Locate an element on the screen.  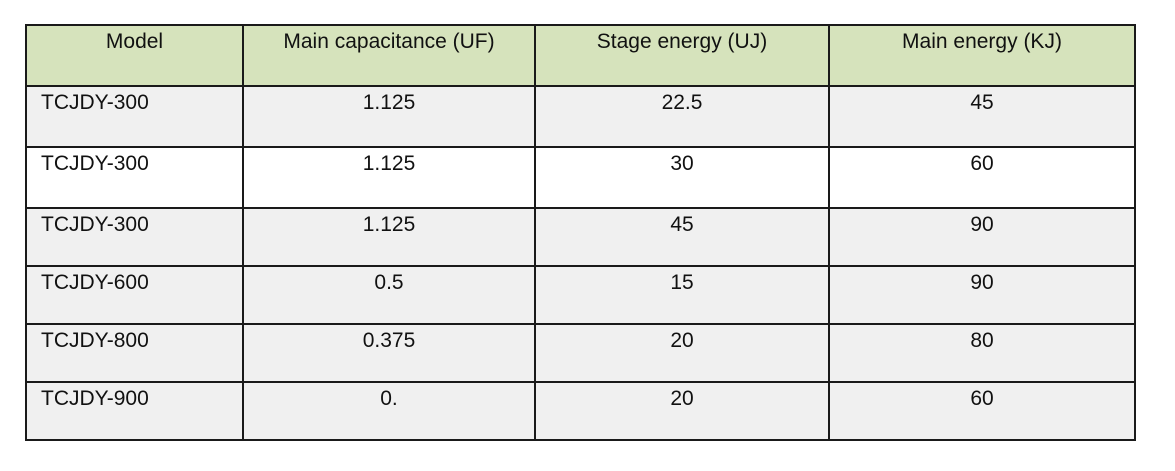
cell-model: TCJDY-600 is located at coordinates (134, 295).